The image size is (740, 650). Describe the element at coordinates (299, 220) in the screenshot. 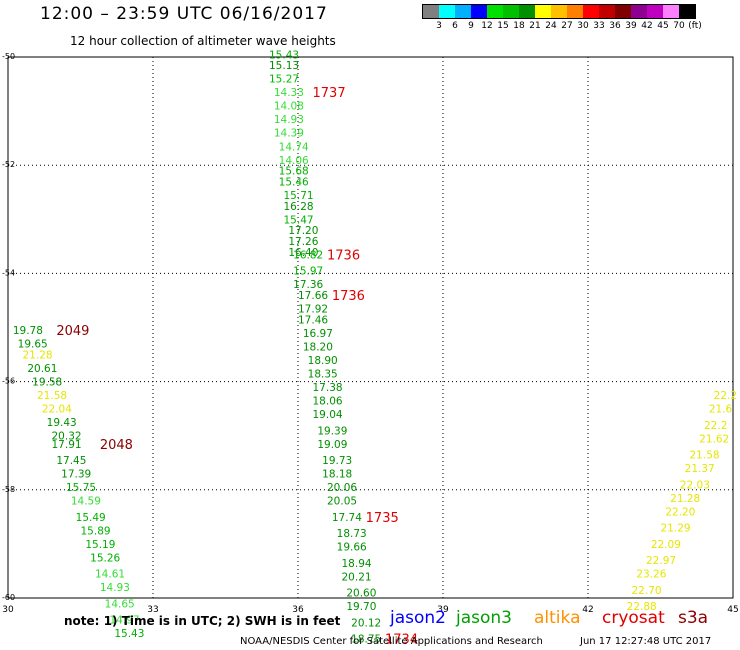

I see `wave-height-label: 15.47` at that location.